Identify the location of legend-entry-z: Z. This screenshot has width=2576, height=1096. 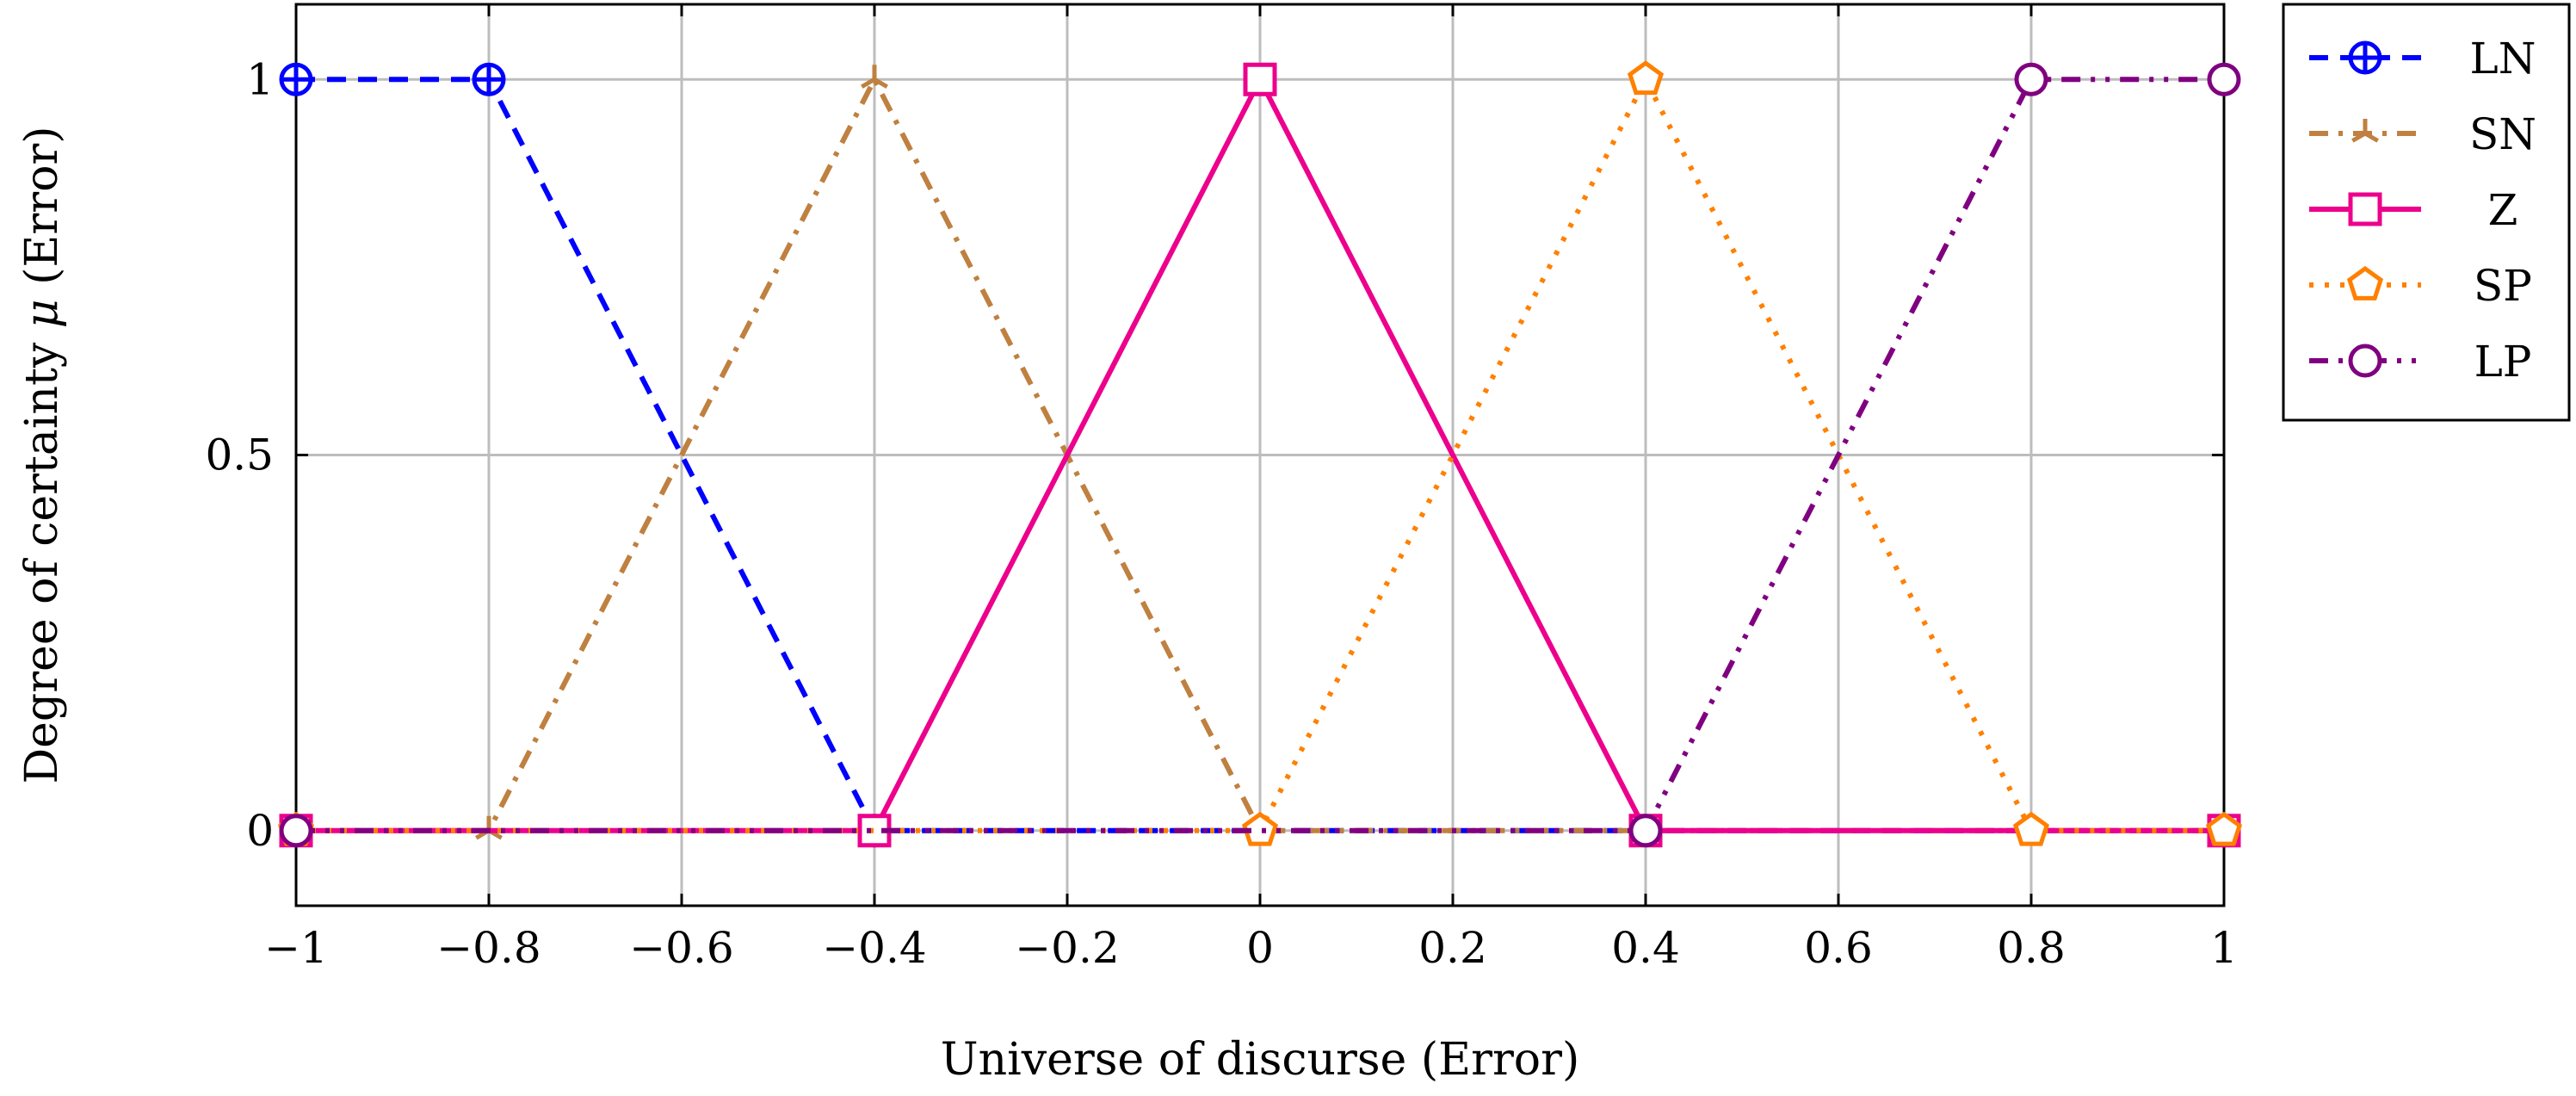
(2413, 210).